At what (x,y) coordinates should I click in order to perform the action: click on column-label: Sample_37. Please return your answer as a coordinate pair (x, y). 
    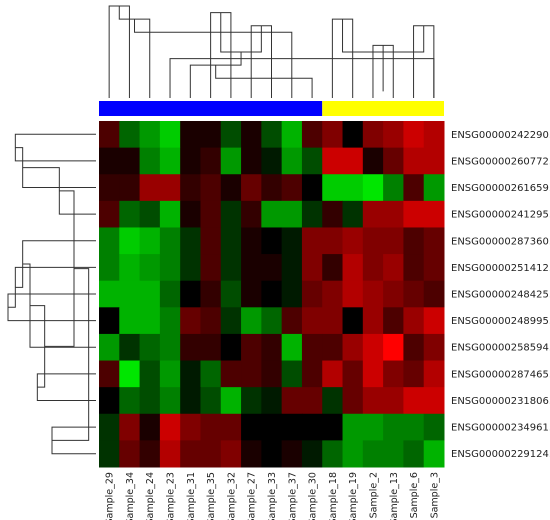
    Looking at the image, I should click on (292, 496).